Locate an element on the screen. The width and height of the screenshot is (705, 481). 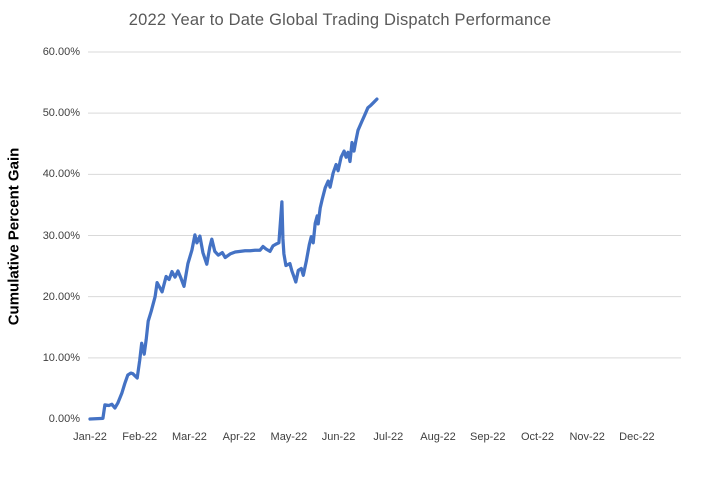
y-axis-tick-label: 50.00% is located at coordinates (61, 113).